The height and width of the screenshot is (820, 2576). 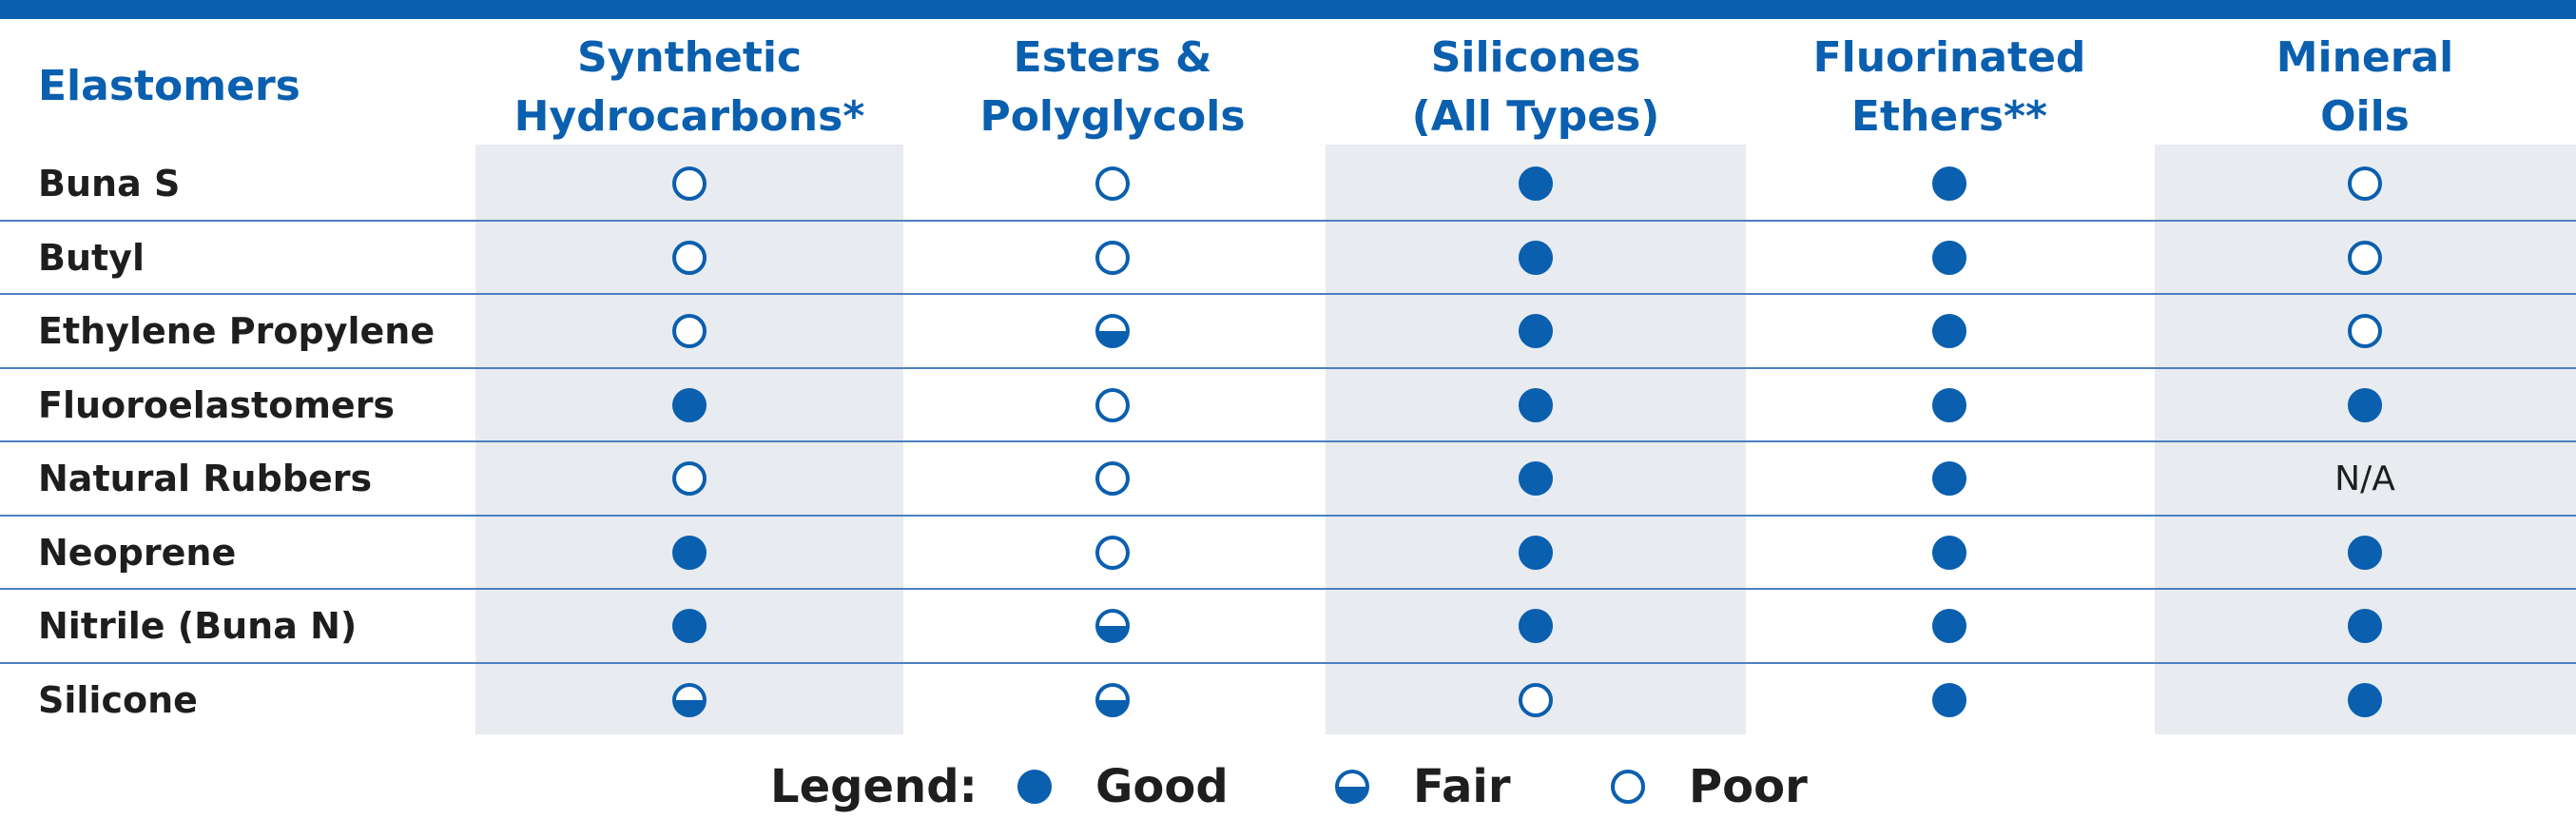 I want to click on table-row: Natural Rubbers N/A, so click(x=1288, y=479).